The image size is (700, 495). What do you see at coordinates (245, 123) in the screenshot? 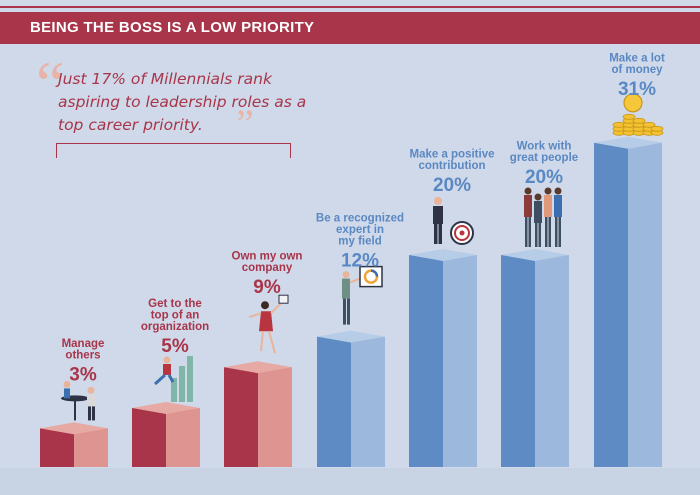
I see `close-quote-icon: ”` at bounding box center [245, 123].